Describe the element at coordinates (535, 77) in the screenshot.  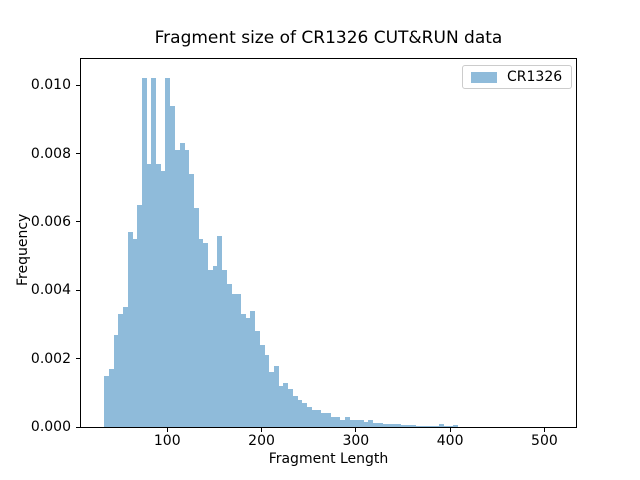
I see `legend-label: CR1326` at that location.